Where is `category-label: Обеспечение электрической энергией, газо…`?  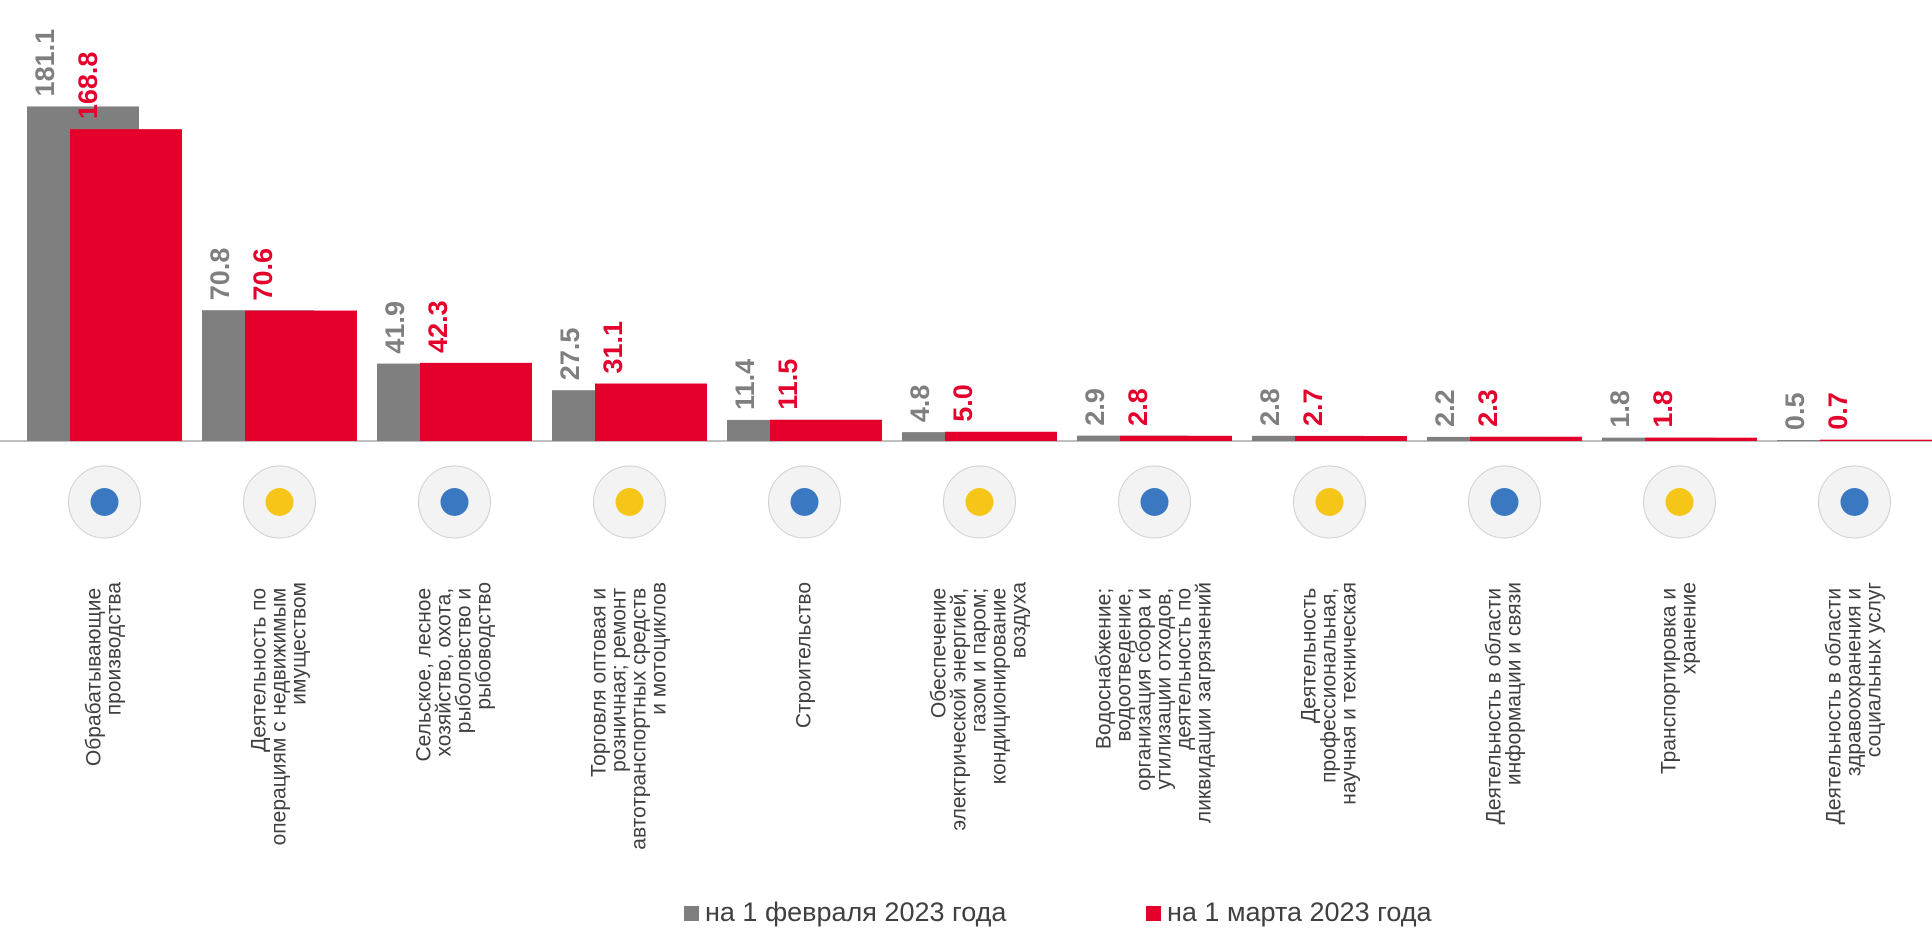
category-label: Обеспечение электрической энергией, газо… is located at coordinates (978, 706).